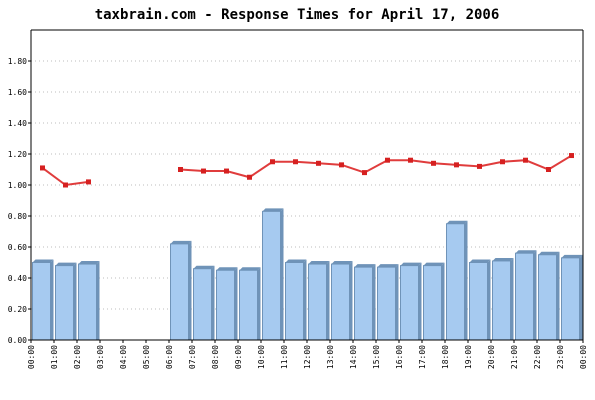  I want to click on bar-23:00, so click(570, 299).